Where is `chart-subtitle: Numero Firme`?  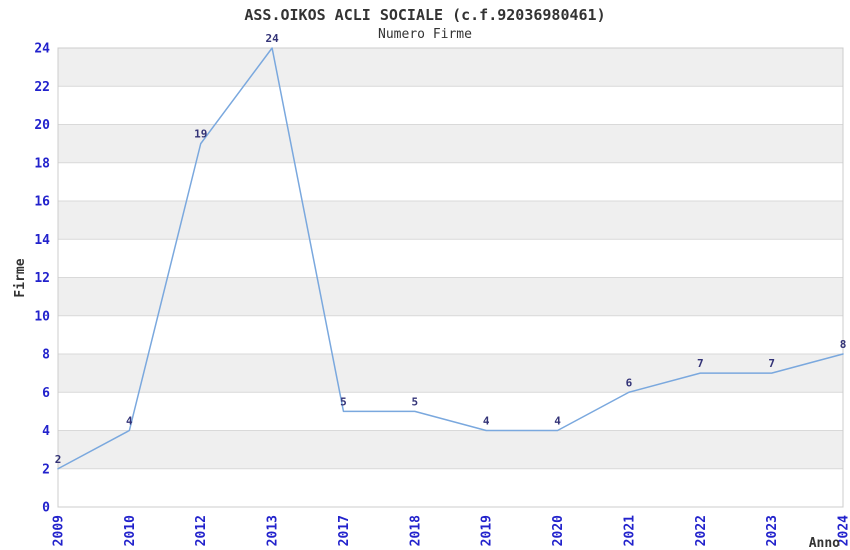
chart-subtitle: Numero Firme is located at coordinates (425, 34).